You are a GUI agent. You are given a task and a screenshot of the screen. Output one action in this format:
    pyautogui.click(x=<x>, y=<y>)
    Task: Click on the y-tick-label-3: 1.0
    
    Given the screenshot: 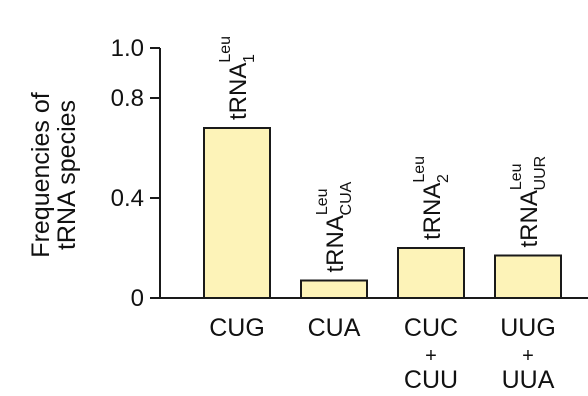 What is the action you would take?
    pyautogui.click(x=127, y=48)
    